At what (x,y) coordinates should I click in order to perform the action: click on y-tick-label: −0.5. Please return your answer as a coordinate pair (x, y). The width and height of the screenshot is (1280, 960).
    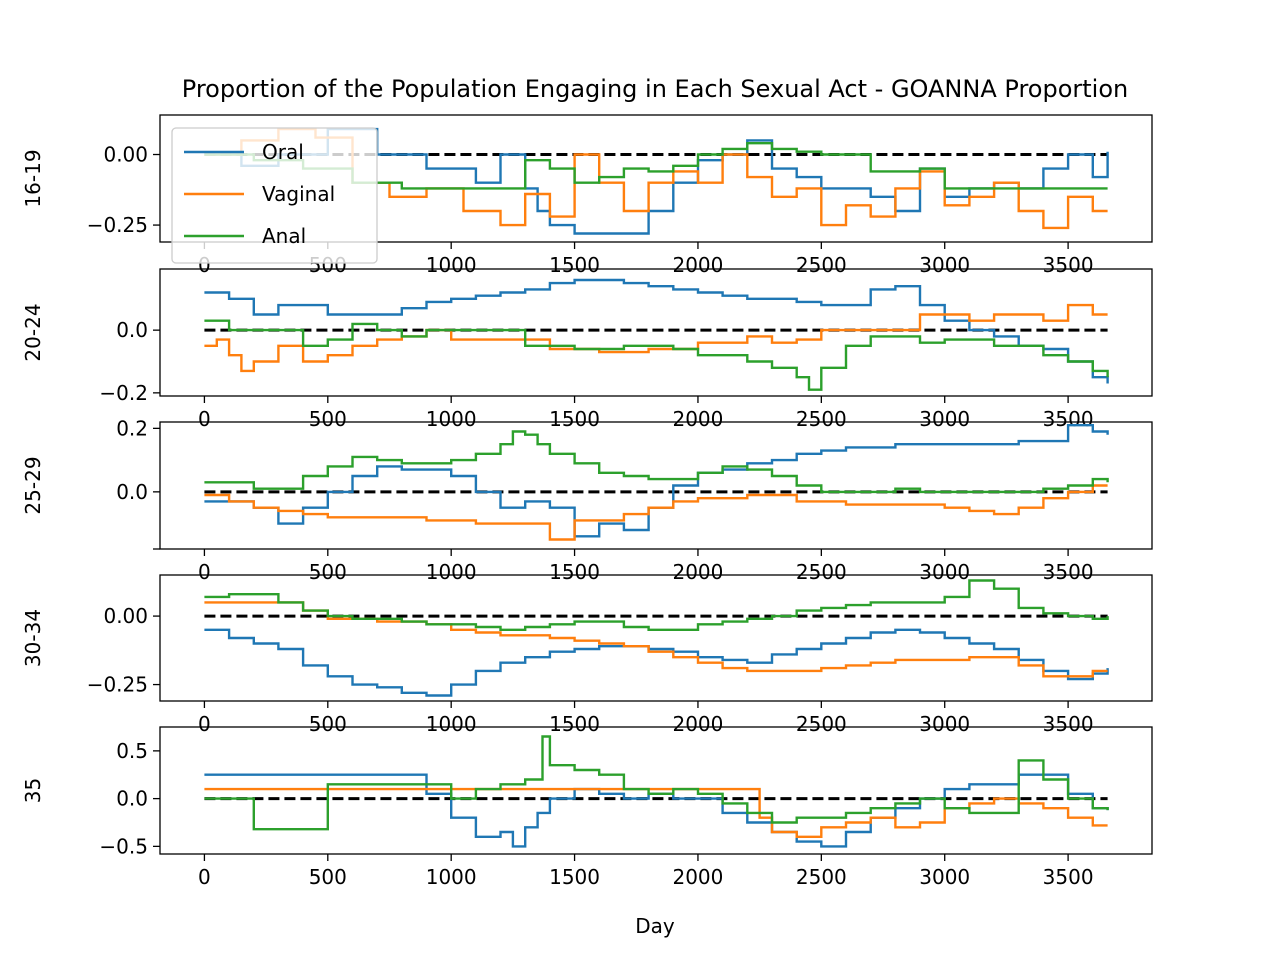
    Looking at the image, I should click on (123, 846).